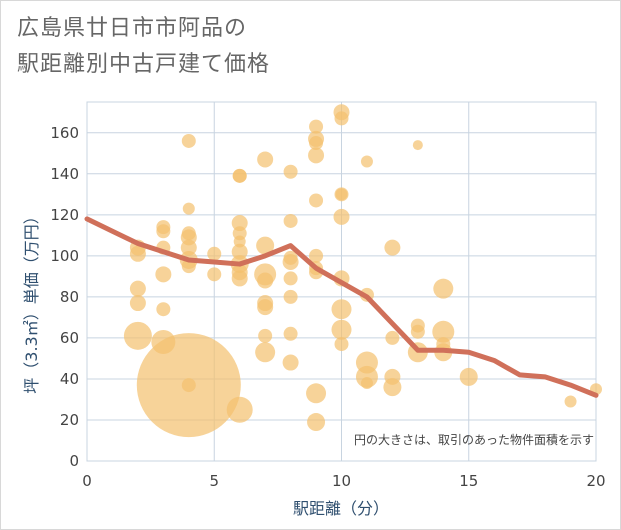  Describe the element at coordinates (69, 379) in the screenshot. I see `y-tick-label: 40` at that location.